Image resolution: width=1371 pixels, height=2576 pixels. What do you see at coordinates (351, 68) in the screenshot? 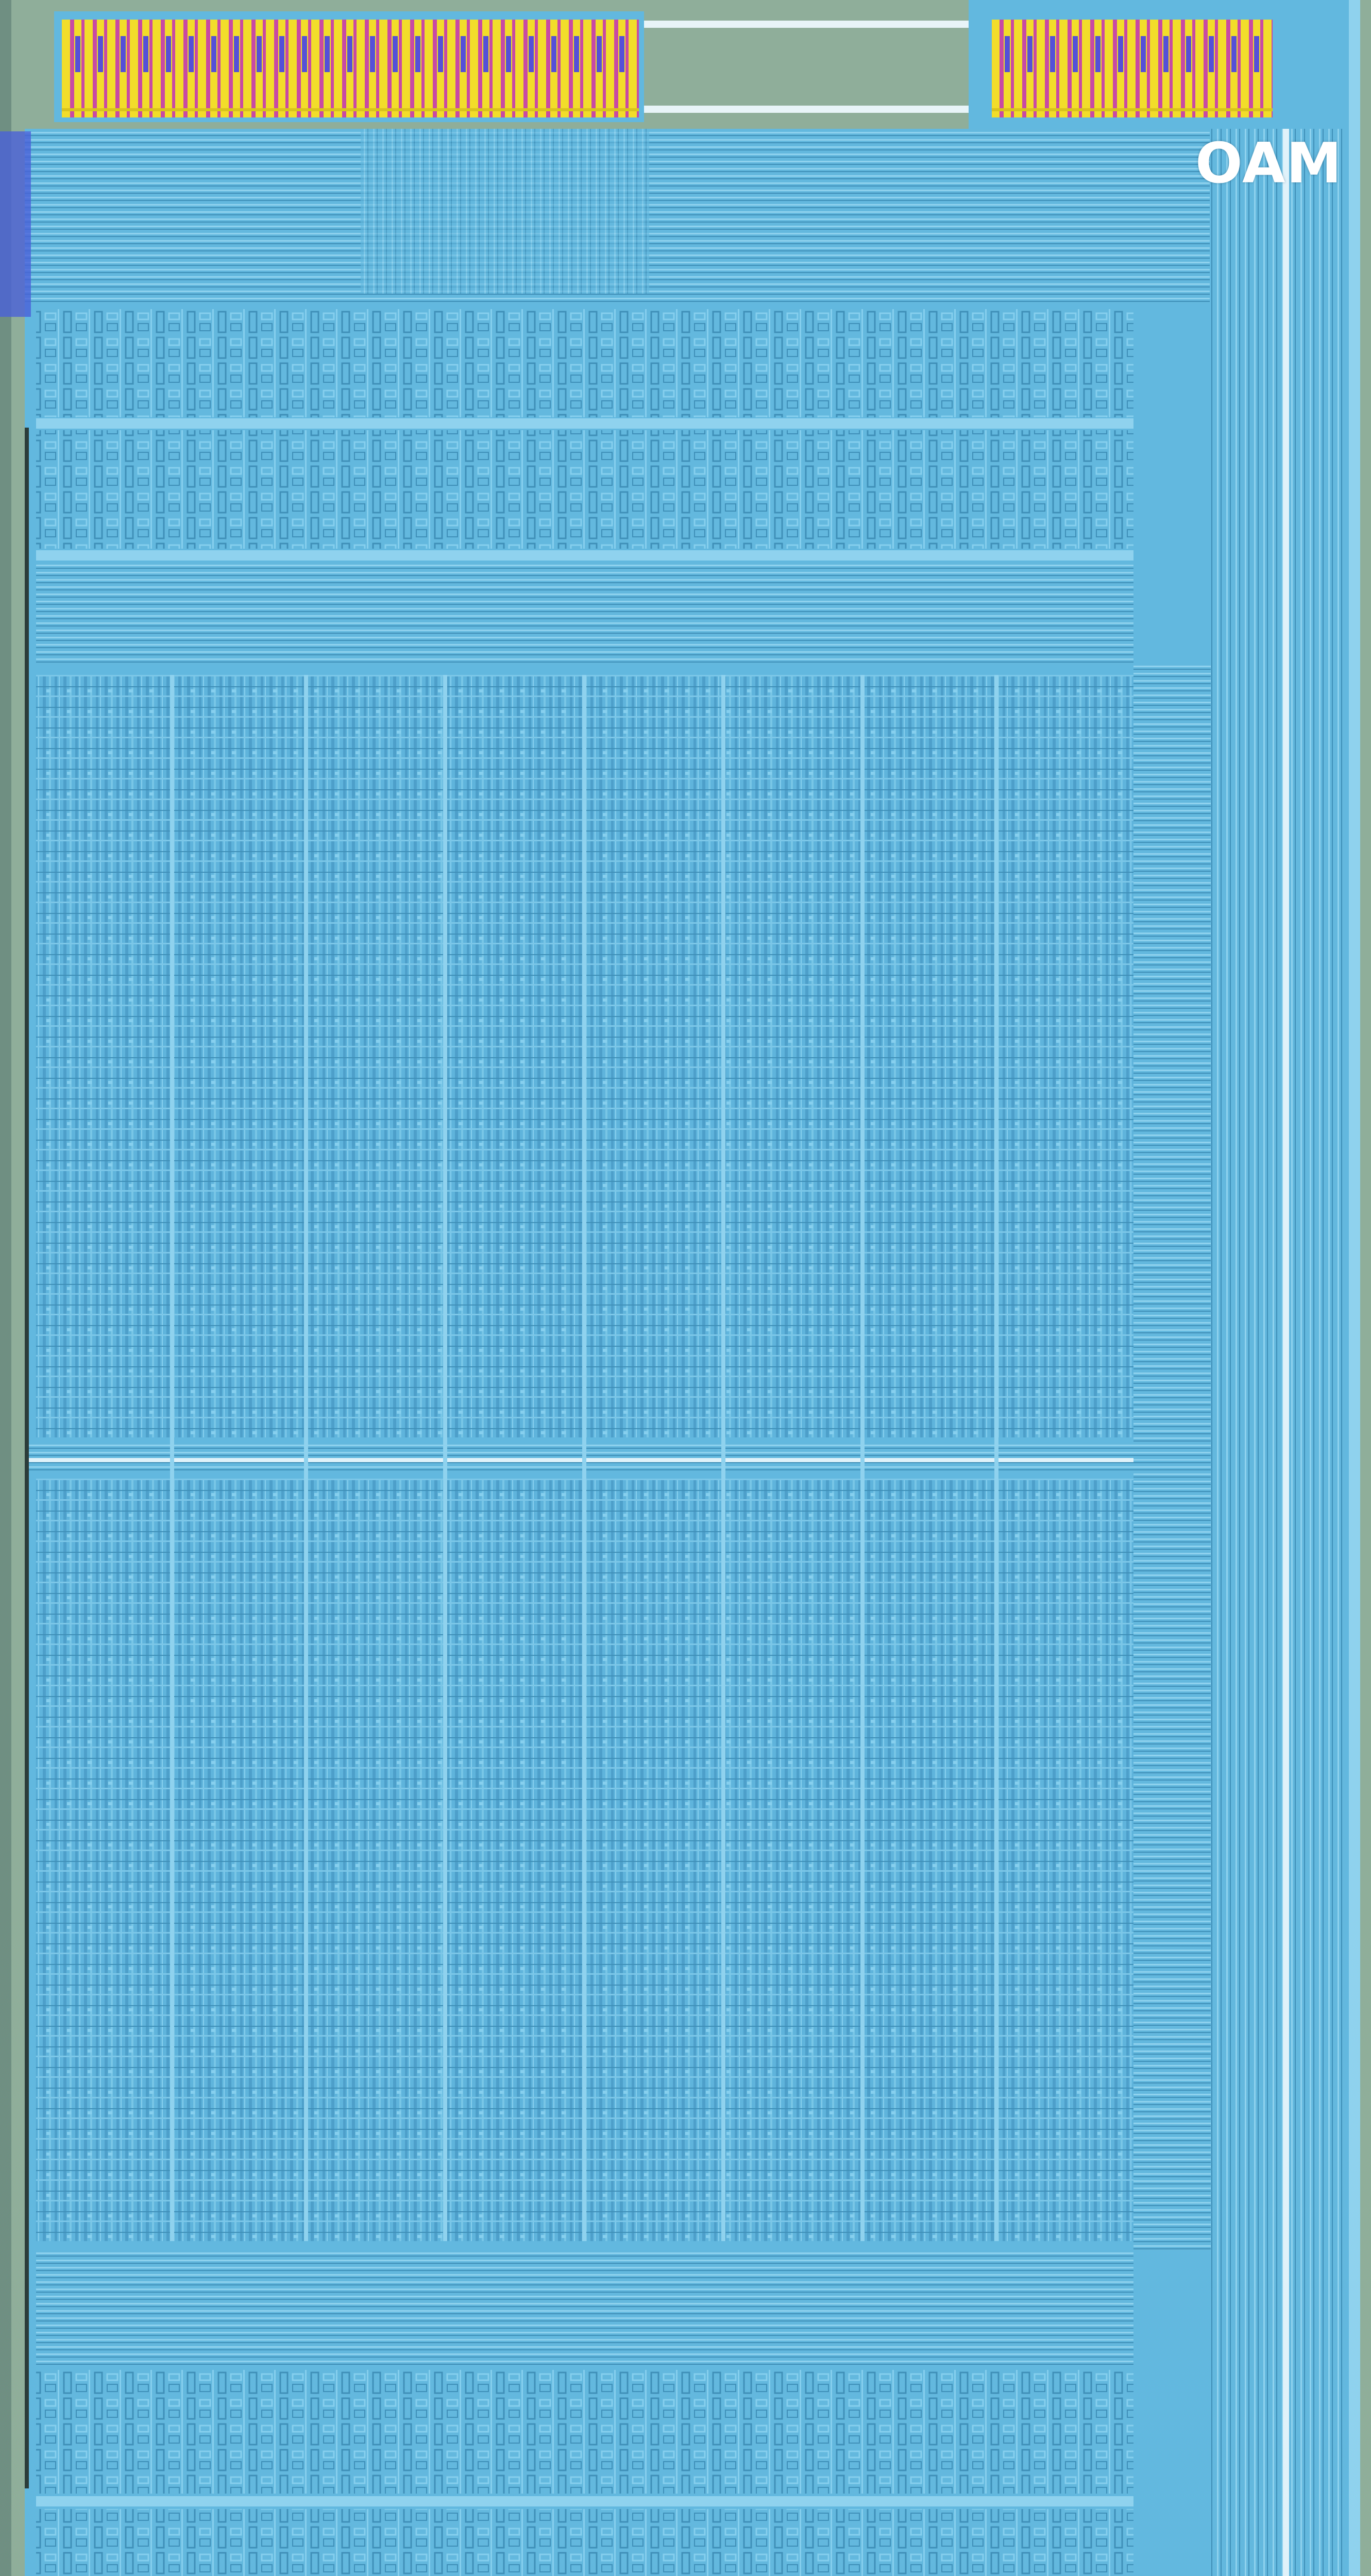
I see `bonding-pads-left` at bounding box center [351, 68].